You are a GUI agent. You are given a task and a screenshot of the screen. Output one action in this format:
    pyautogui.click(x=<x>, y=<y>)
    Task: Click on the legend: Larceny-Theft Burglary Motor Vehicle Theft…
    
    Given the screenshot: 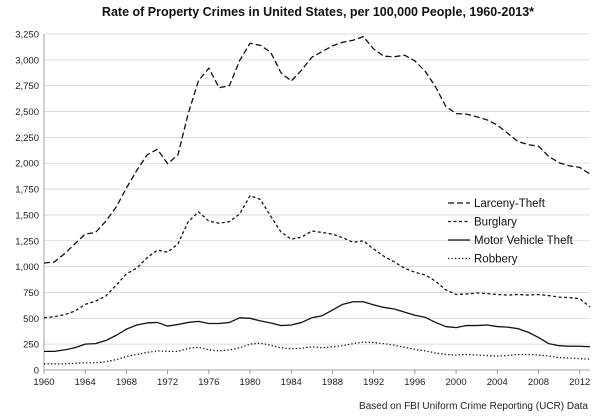 What is the action you would take?
    pyautogui.click(x=511, y=232)
    